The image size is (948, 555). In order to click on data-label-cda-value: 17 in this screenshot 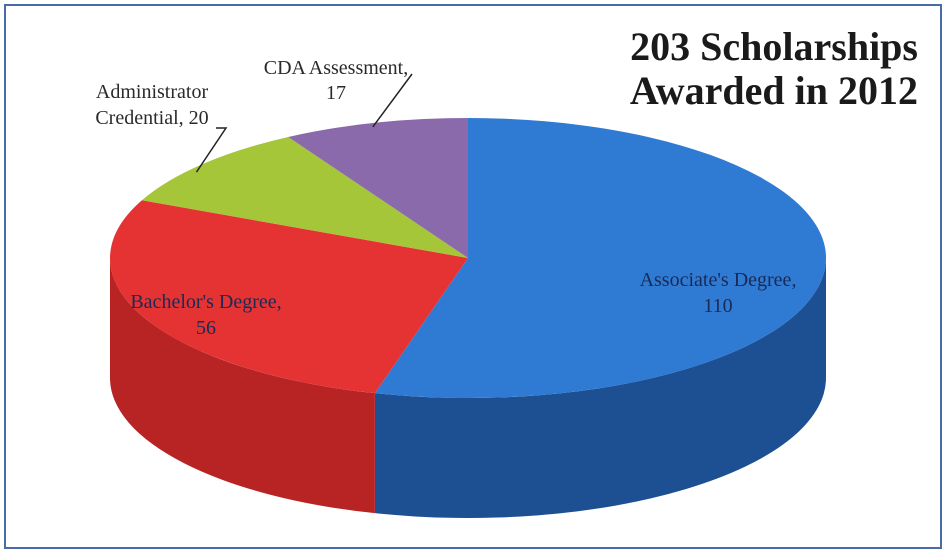, I will do `click(336, 93)`.